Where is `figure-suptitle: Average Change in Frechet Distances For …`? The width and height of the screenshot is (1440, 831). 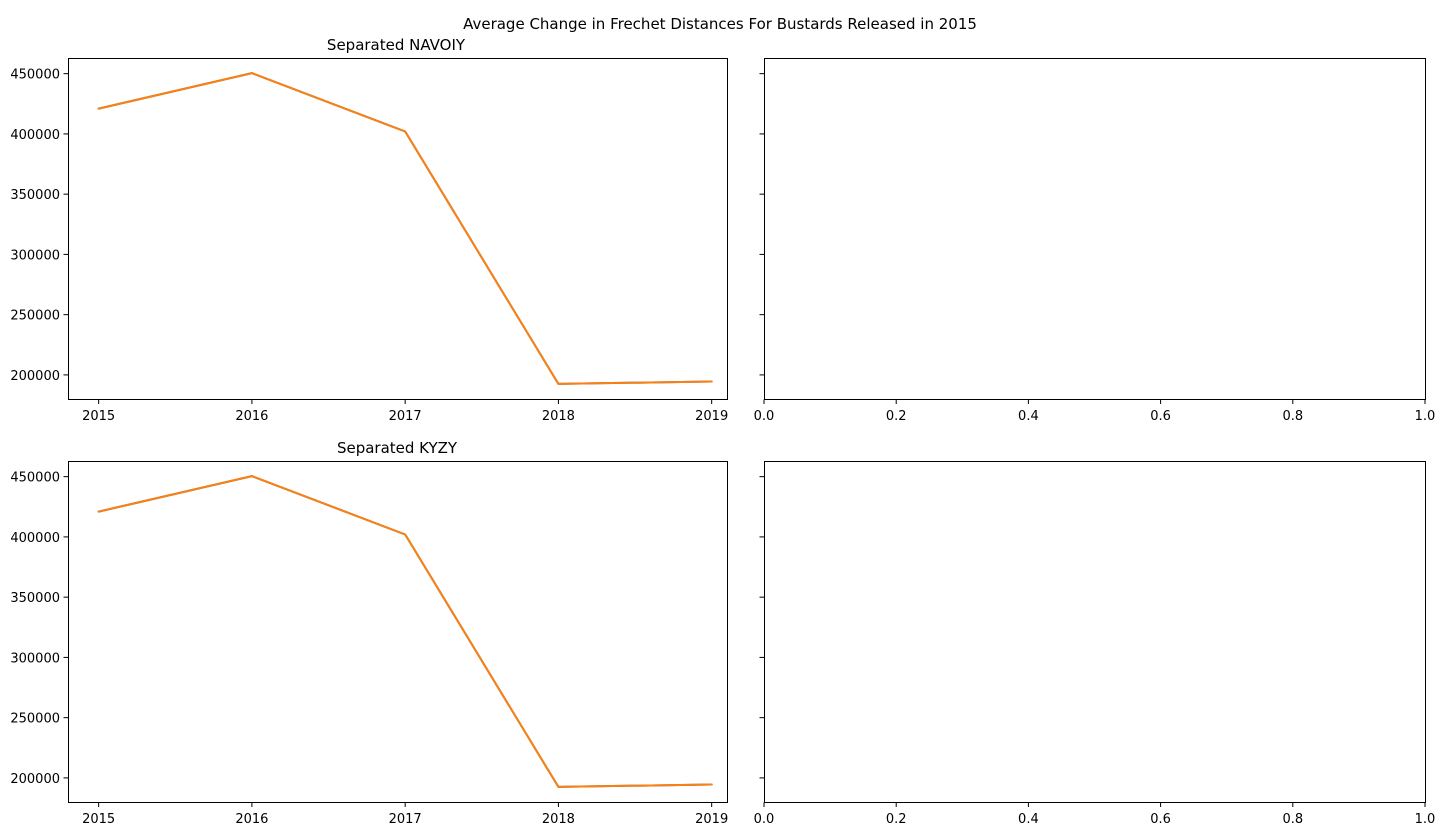
figure-suptitle: Average Change in Frechet Distances For … is located at coordinates (720, 24).